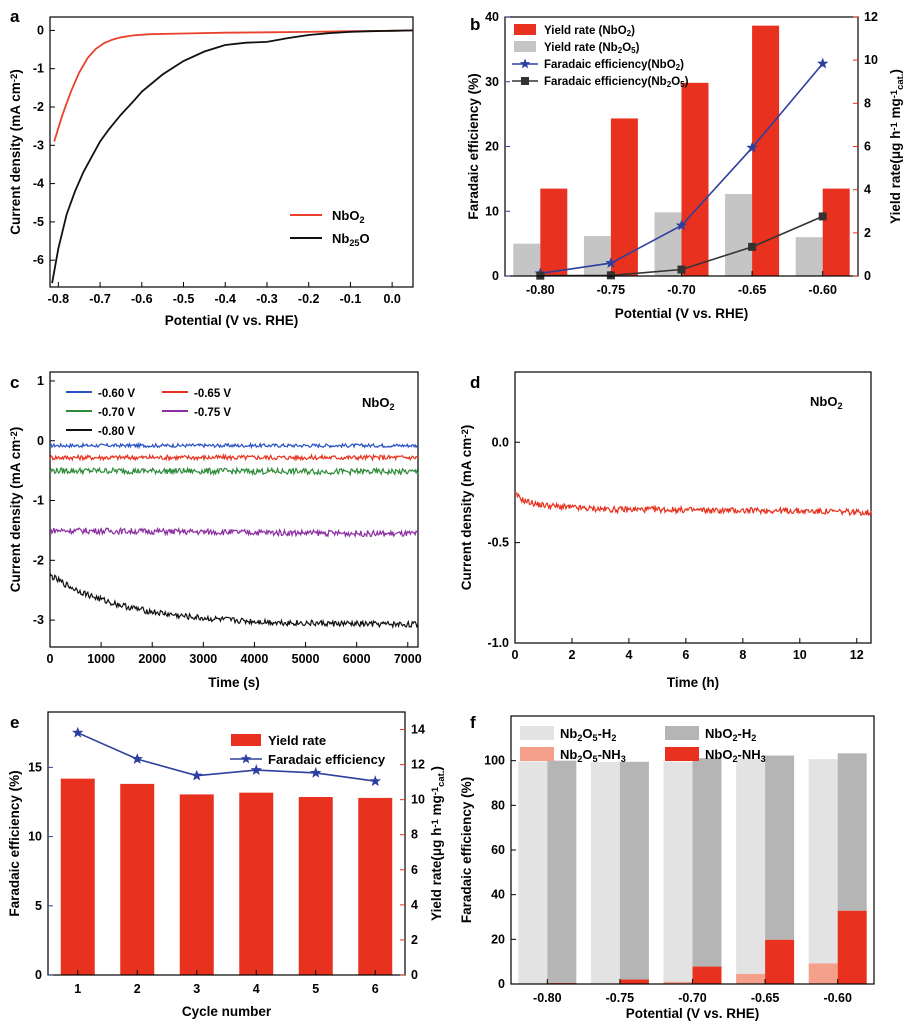 This screenshot has width=909, height=1024. What do you see at coordinates (418, 800) in the screenshot?
I see `y2-tick-label-e: 10` at bounding box center [418, 800].